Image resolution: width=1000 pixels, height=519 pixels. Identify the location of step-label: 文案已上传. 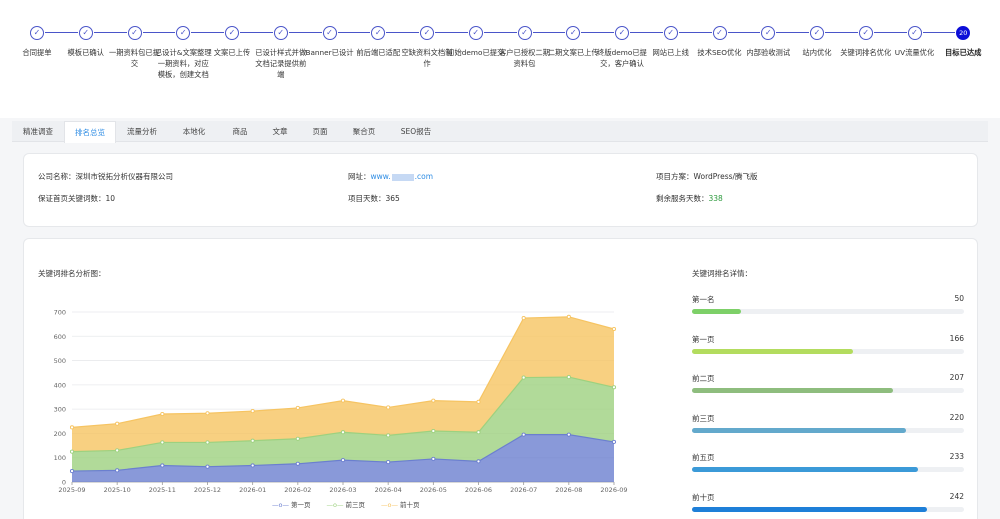
(232, 52).